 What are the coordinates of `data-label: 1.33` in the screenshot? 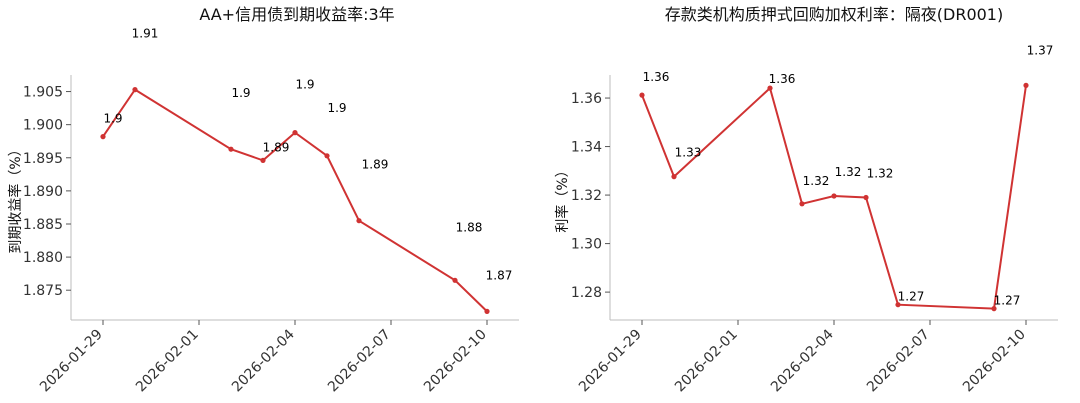 It's located at (688, 153).